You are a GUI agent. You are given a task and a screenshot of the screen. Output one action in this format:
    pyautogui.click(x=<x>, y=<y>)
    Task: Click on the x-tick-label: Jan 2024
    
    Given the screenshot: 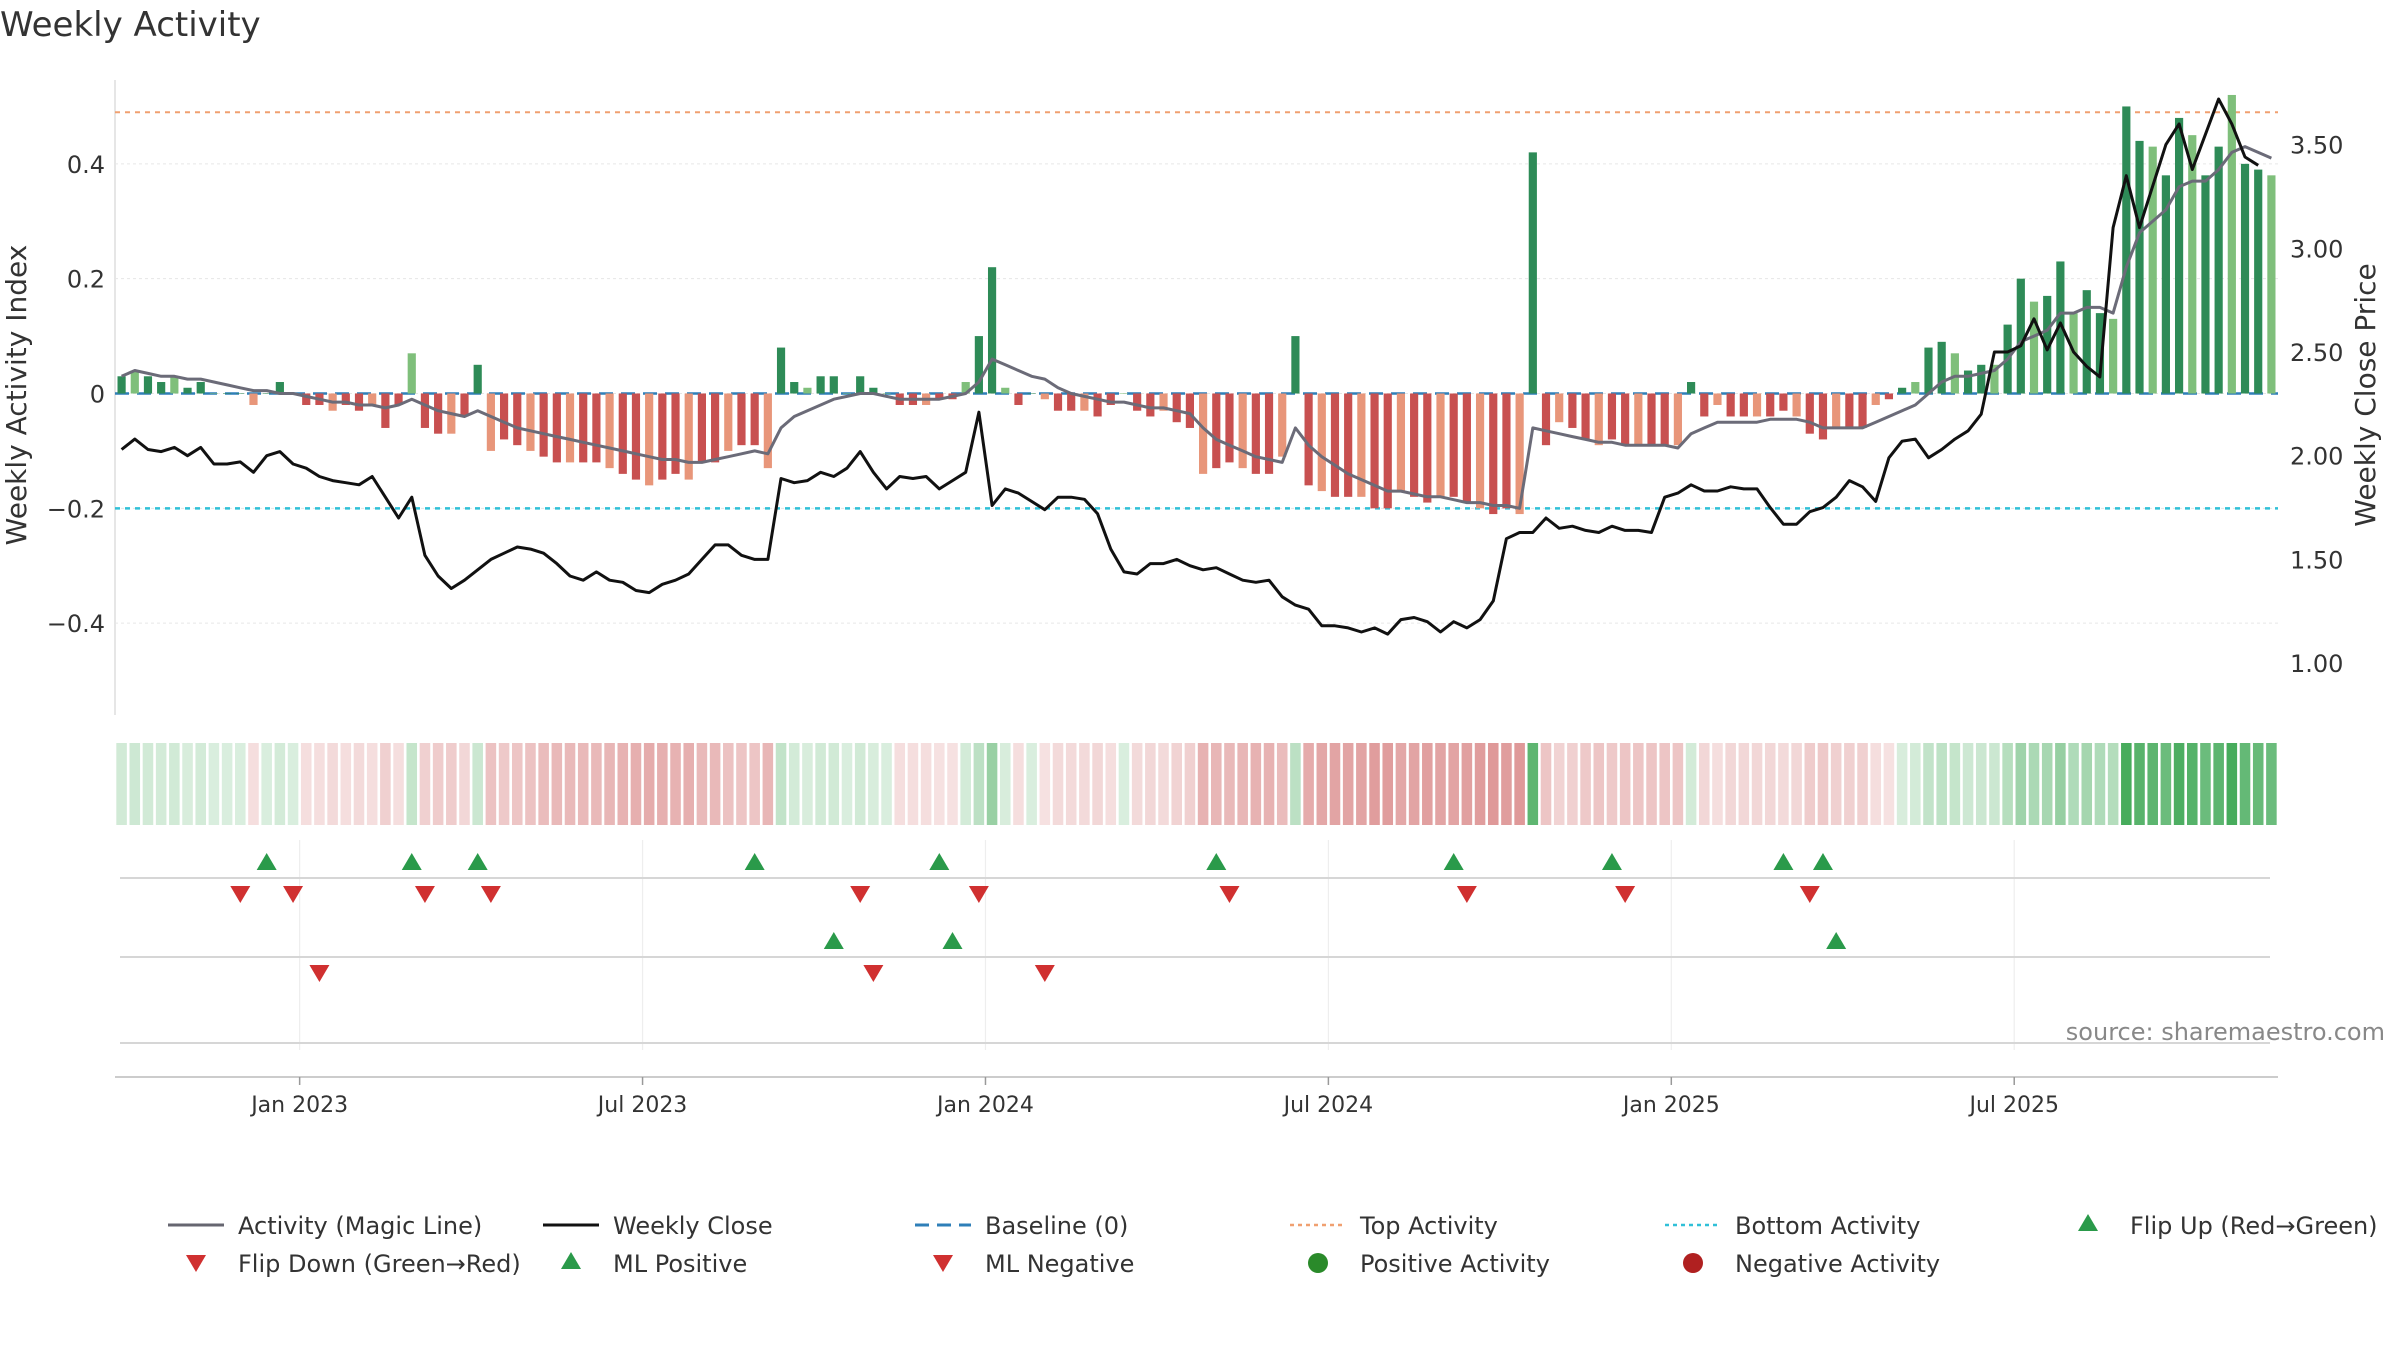 What is the action you would take?
    pyautogui.click(x=984, y=1105)
    